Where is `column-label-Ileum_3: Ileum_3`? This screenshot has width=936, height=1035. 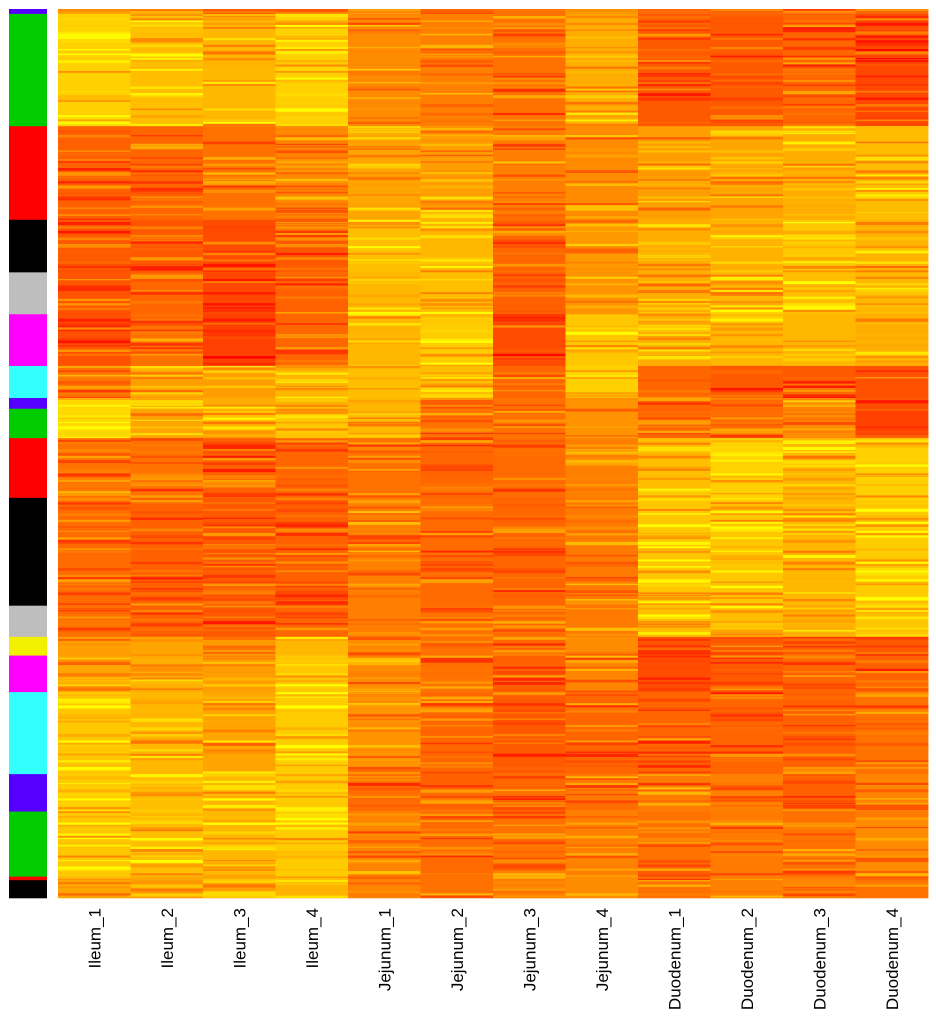 column-label-Ileum_3: Ileum_3 is located at coordinates (239, 938).